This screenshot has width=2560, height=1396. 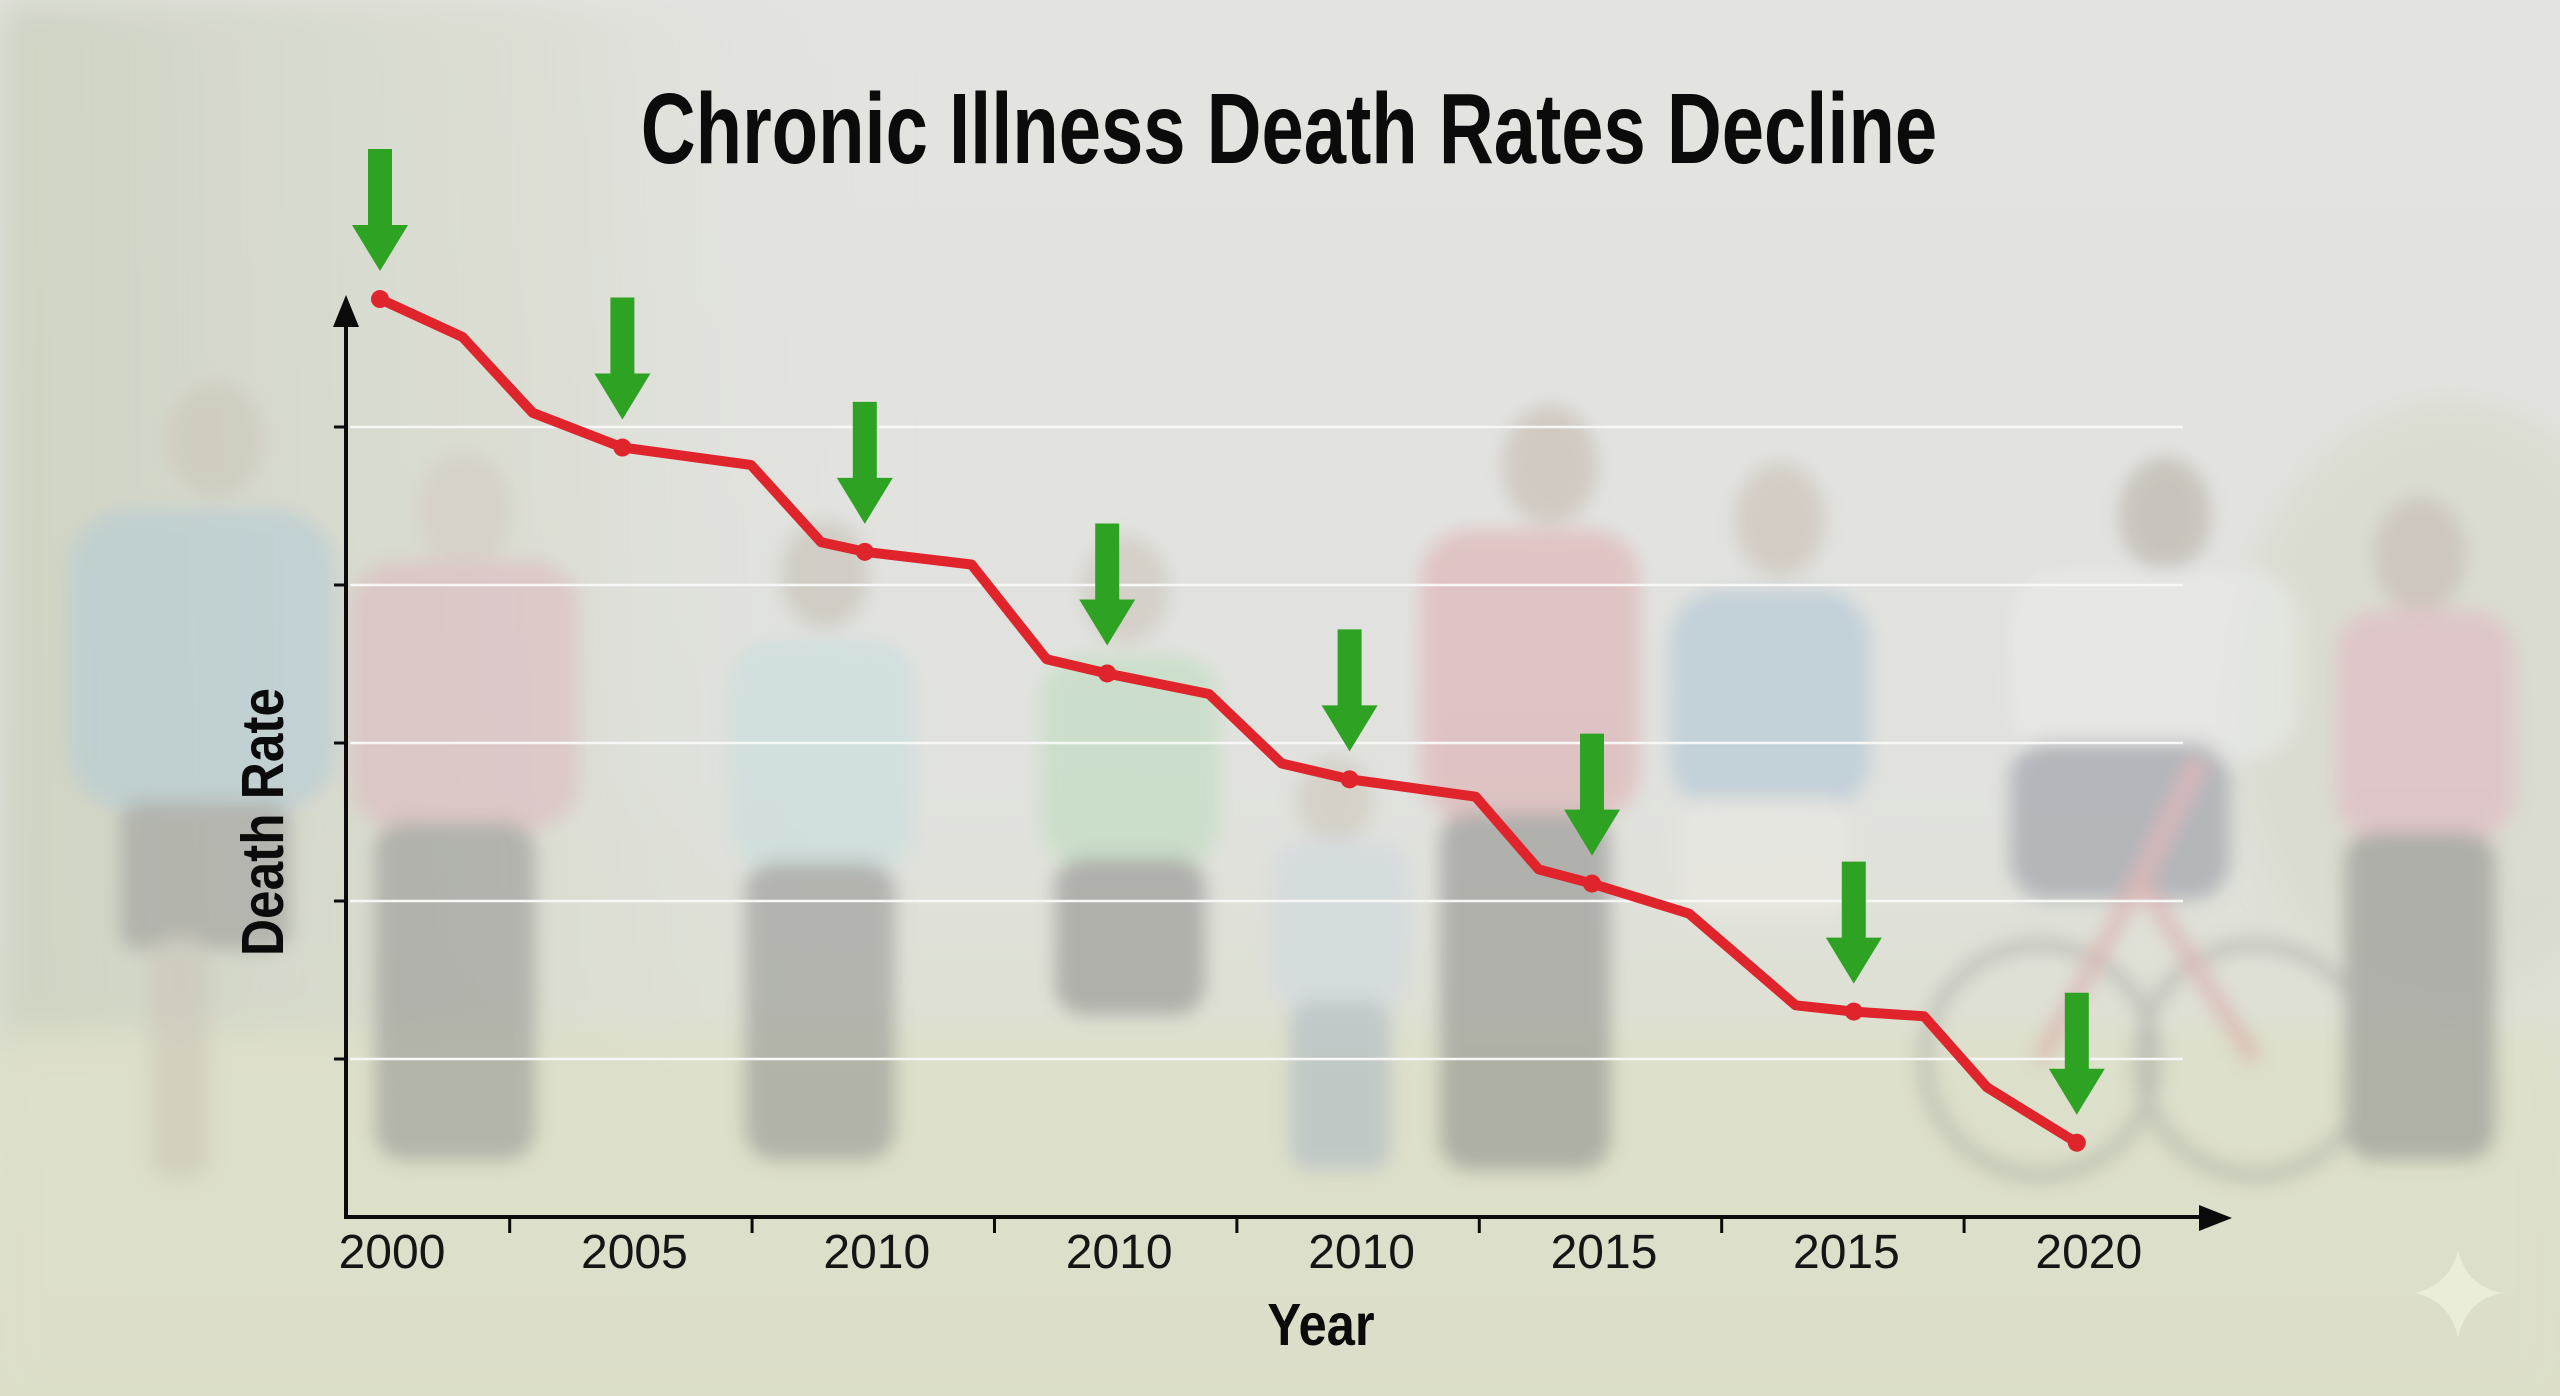 What do you see at coordinates (2215, 1218) in the screenshot?
I see `x-axis-arrow-icon` at bounding box center [2215, 1218].